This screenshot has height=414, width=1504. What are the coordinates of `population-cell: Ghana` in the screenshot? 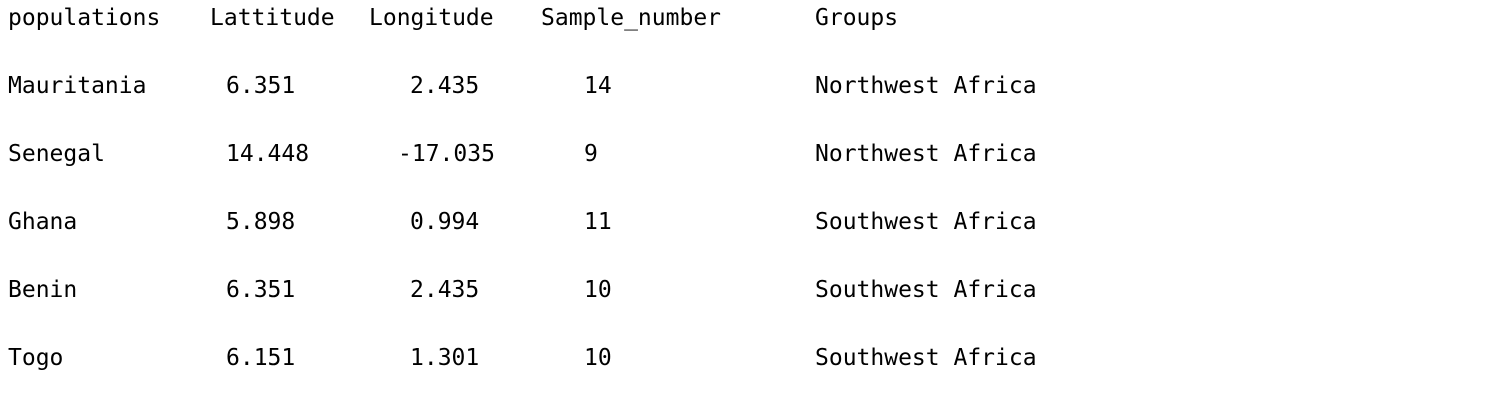 It's located at (43, 222).